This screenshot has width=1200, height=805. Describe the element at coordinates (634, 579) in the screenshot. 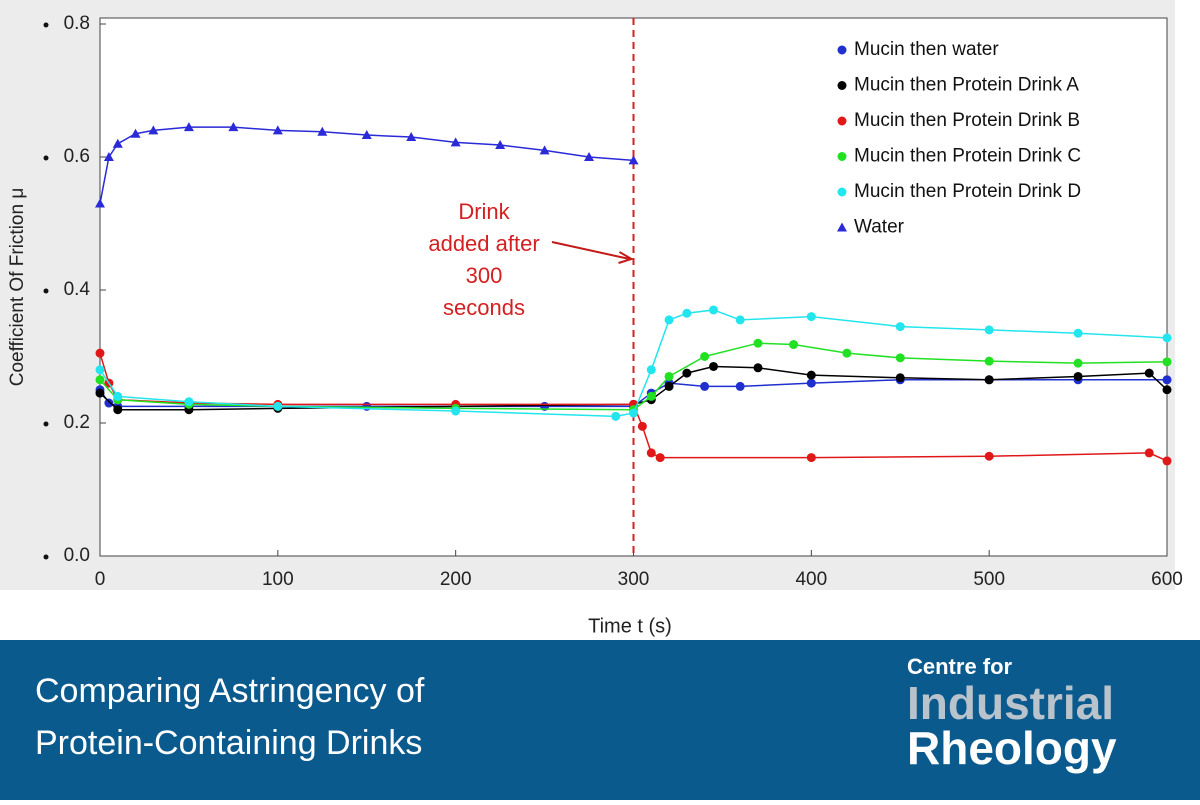

I see `x-tick-label: 300` at that location.